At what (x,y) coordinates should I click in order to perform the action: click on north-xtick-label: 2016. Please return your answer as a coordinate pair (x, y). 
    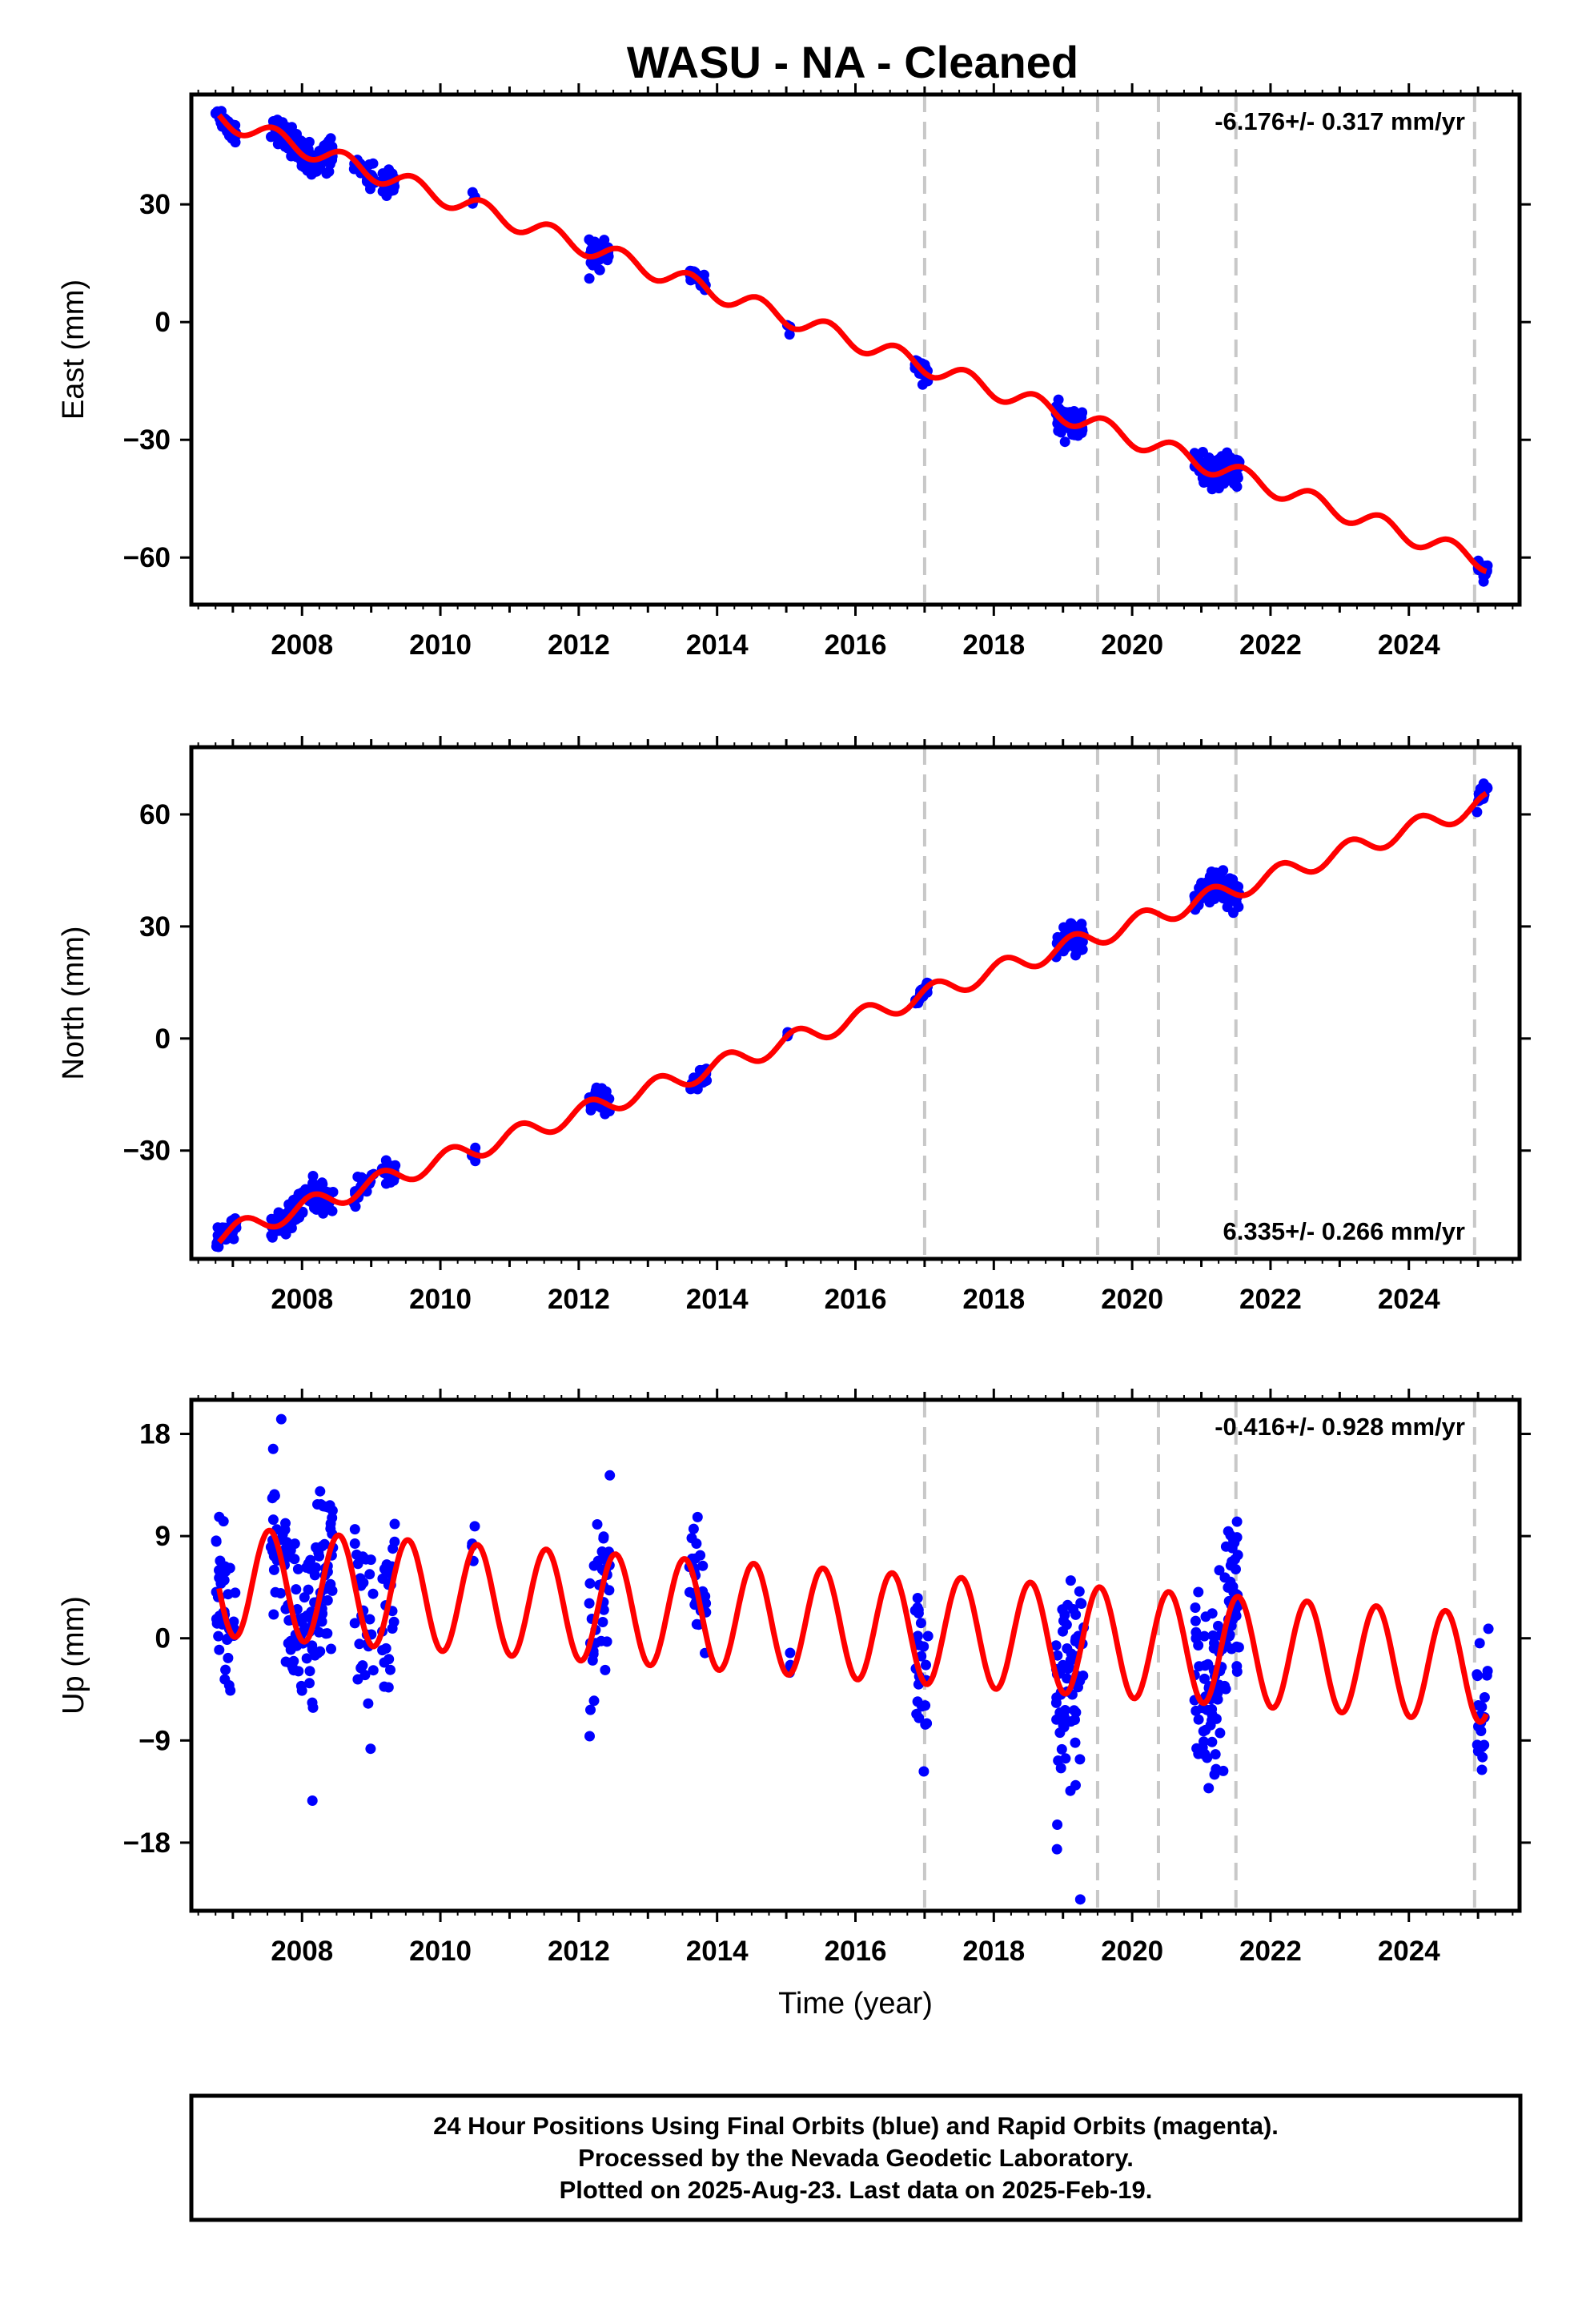
    Looking at the image, I should click on (856, 1299).